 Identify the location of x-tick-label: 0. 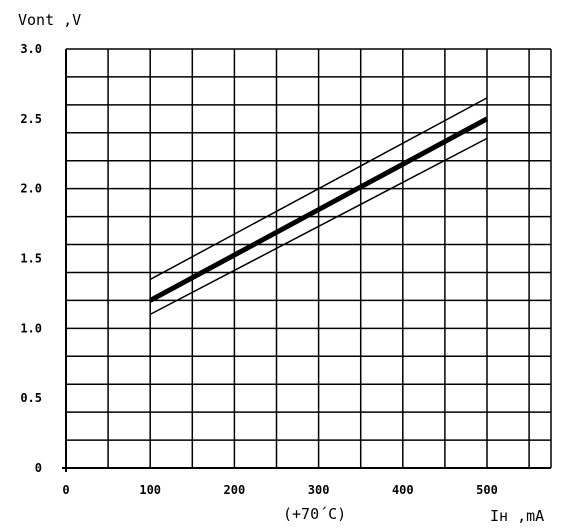
(65, 490).